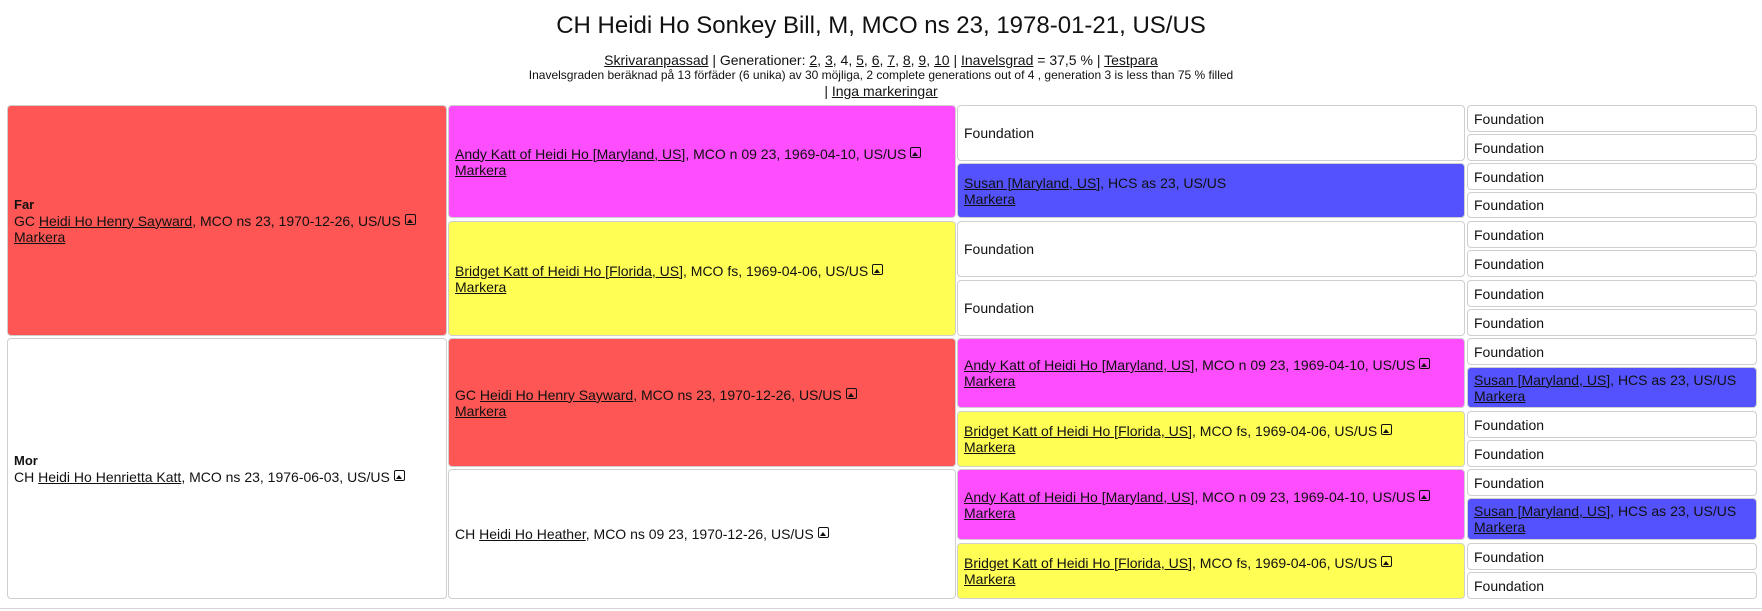 This screenshot has height=611, width=1762. I want to click on divider, so click(881, 608).